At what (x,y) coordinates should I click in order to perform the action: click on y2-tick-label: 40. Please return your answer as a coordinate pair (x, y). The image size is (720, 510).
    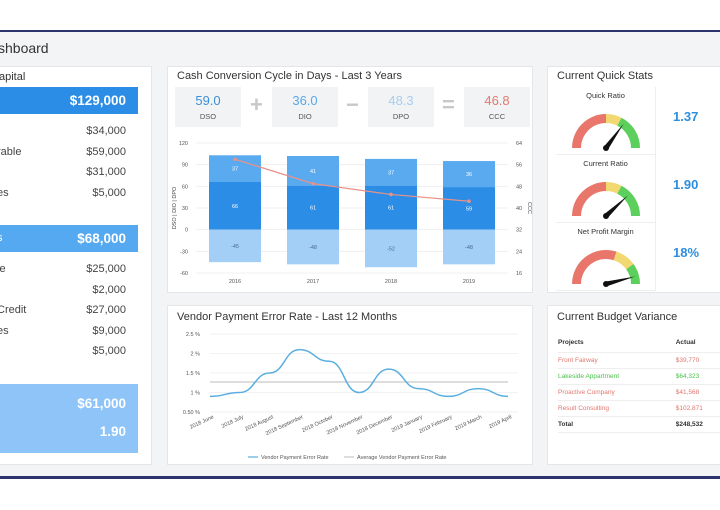
    Looking at the image, I should click on (519, 209).